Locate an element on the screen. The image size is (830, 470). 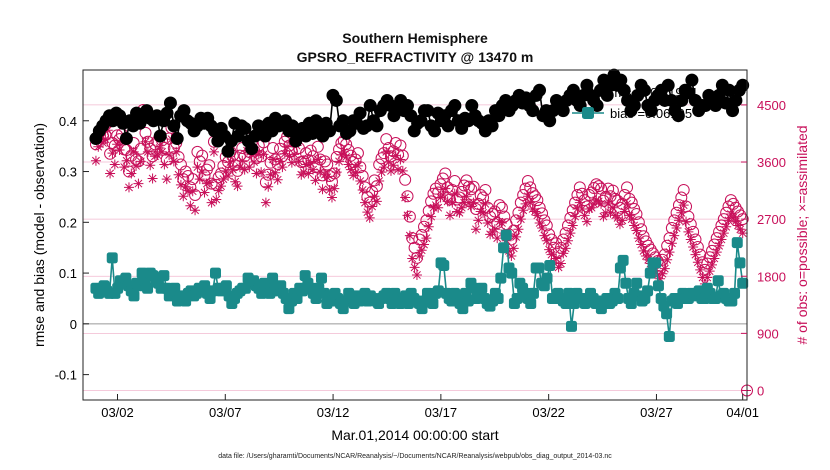
x-axis-label: Mar.01,2014 00:00:00 start is located at coordinates (414, 435).